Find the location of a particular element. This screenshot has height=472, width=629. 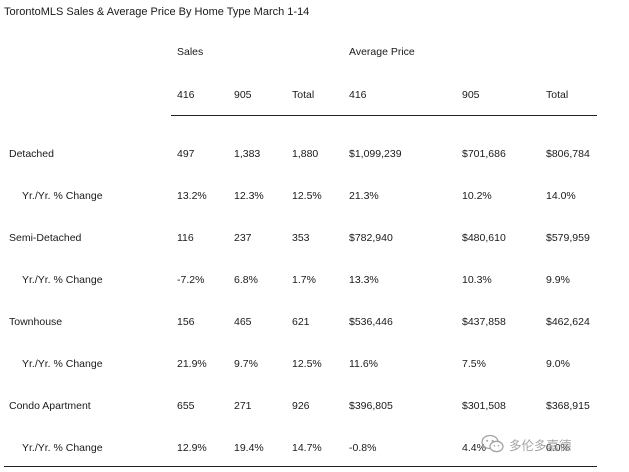

watermark: 多伦多嘉德 is located at coordinates (526, 444).